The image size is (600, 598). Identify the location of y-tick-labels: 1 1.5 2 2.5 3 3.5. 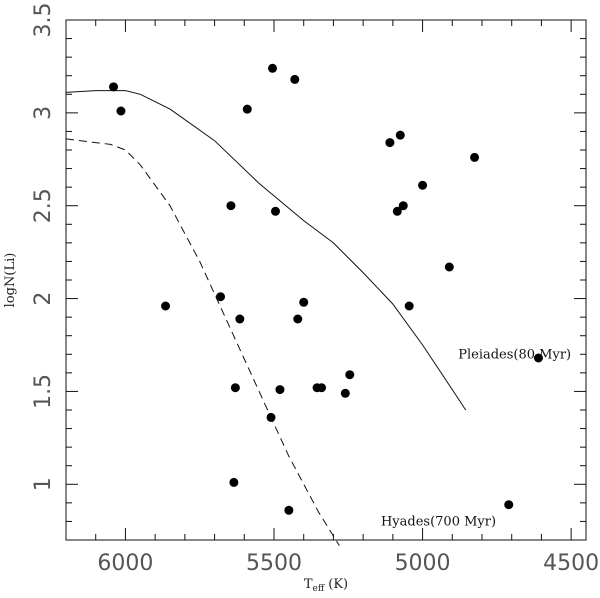
(43, 247).